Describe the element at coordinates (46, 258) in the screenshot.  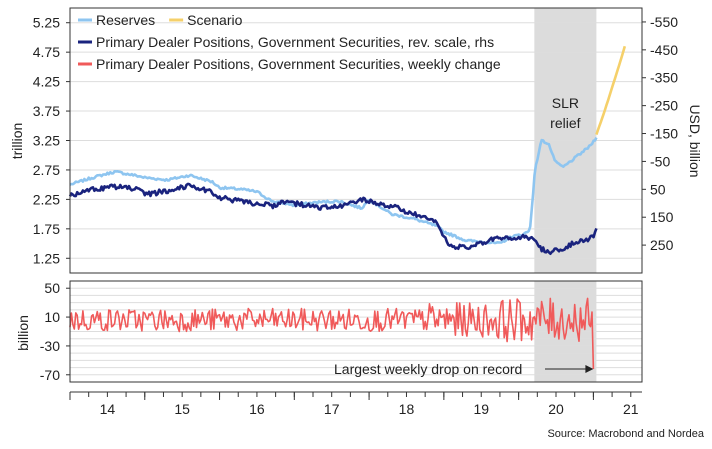
I see `left-tick-label: 1.25` at that location.